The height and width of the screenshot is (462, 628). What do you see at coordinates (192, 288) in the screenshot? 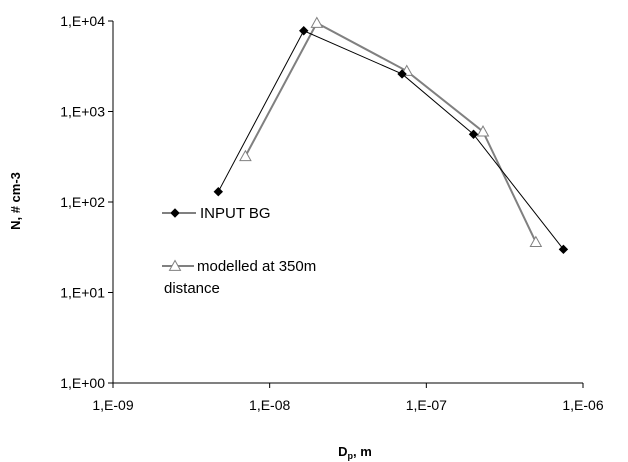
I see `legend-label-modelled-line2: distance` at bounding box center [192, 288].